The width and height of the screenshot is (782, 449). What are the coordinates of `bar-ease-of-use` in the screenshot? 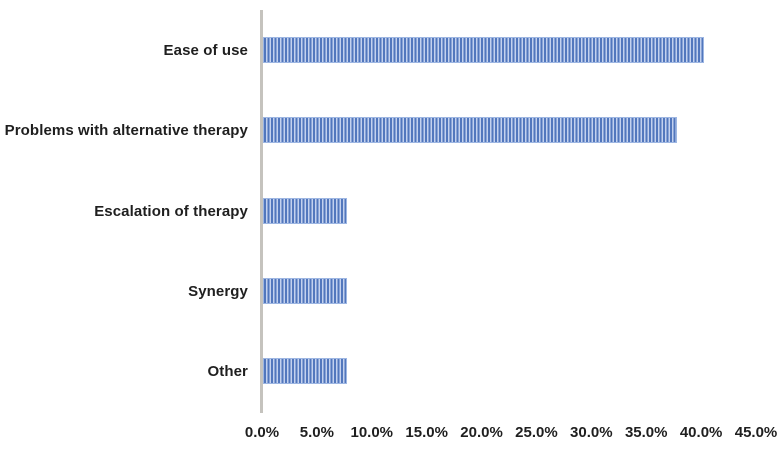 It's located at (483, 50).